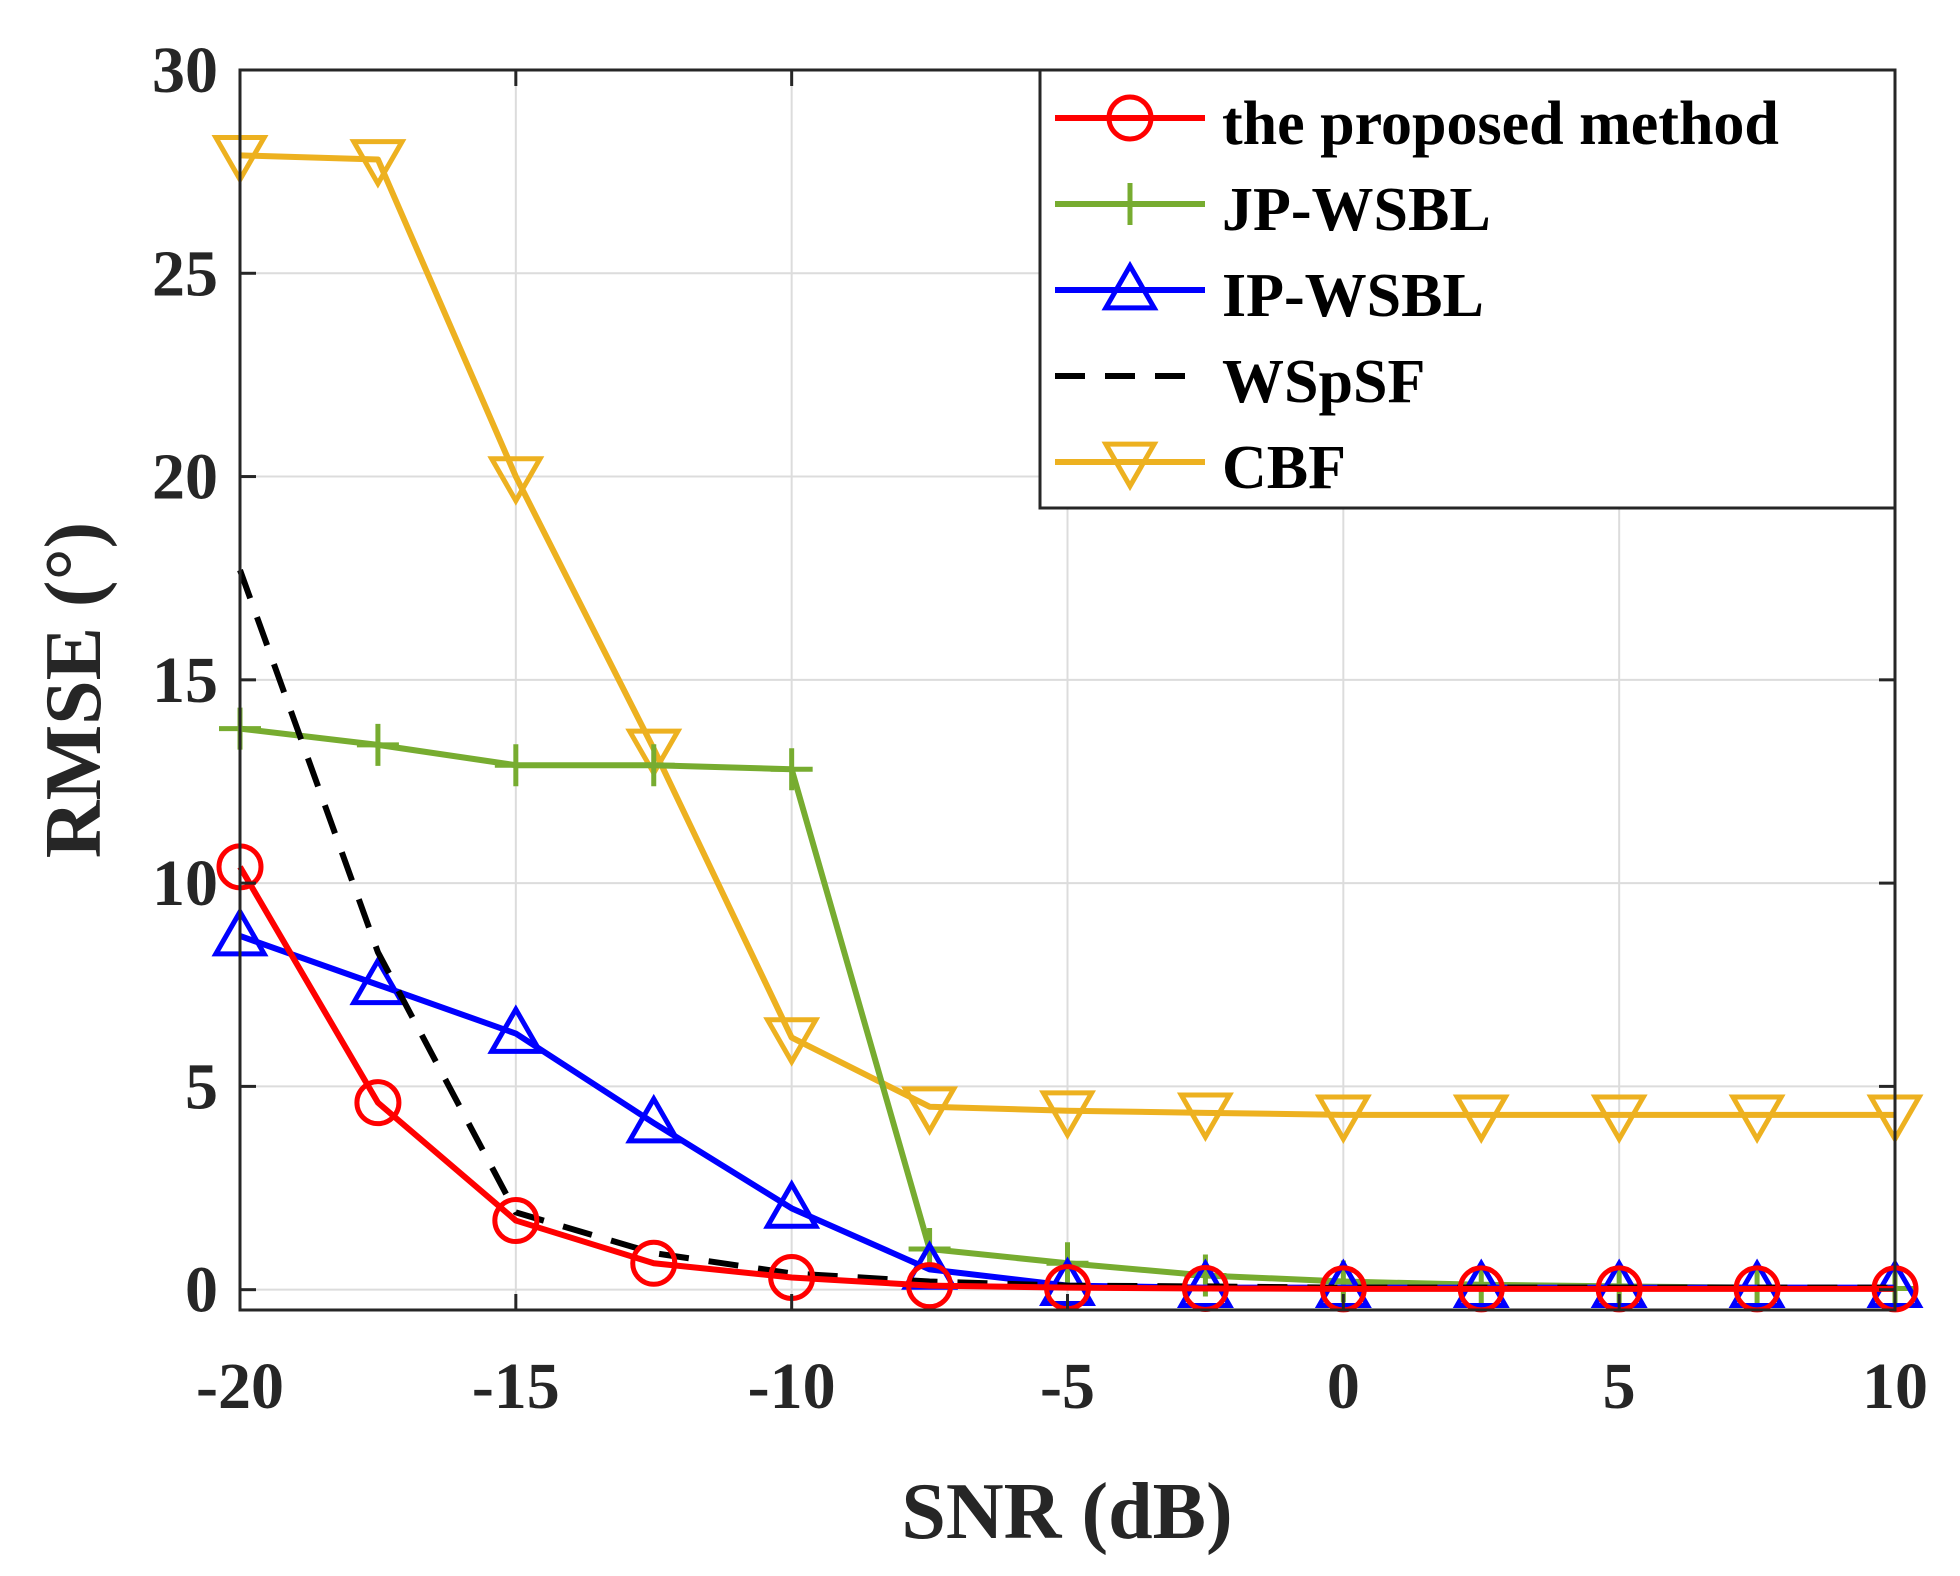 The image size is (1960, 1576). Describe the element at coordinates (792, 1386) in the screenshot. I see `x-tick-label: -10` at that location.